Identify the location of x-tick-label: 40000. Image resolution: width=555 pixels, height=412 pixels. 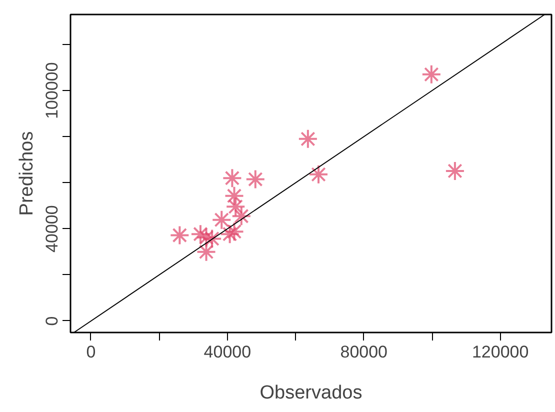
(228, 352).